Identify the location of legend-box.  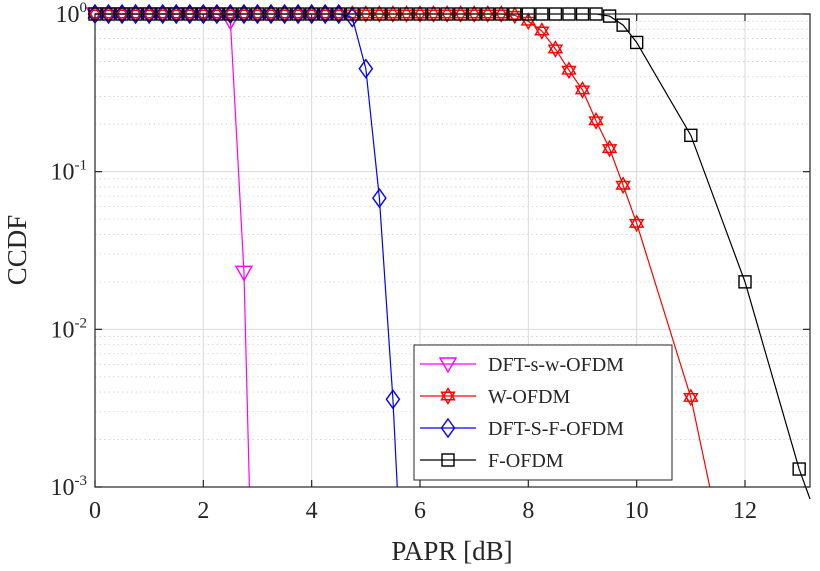
(543, 412).